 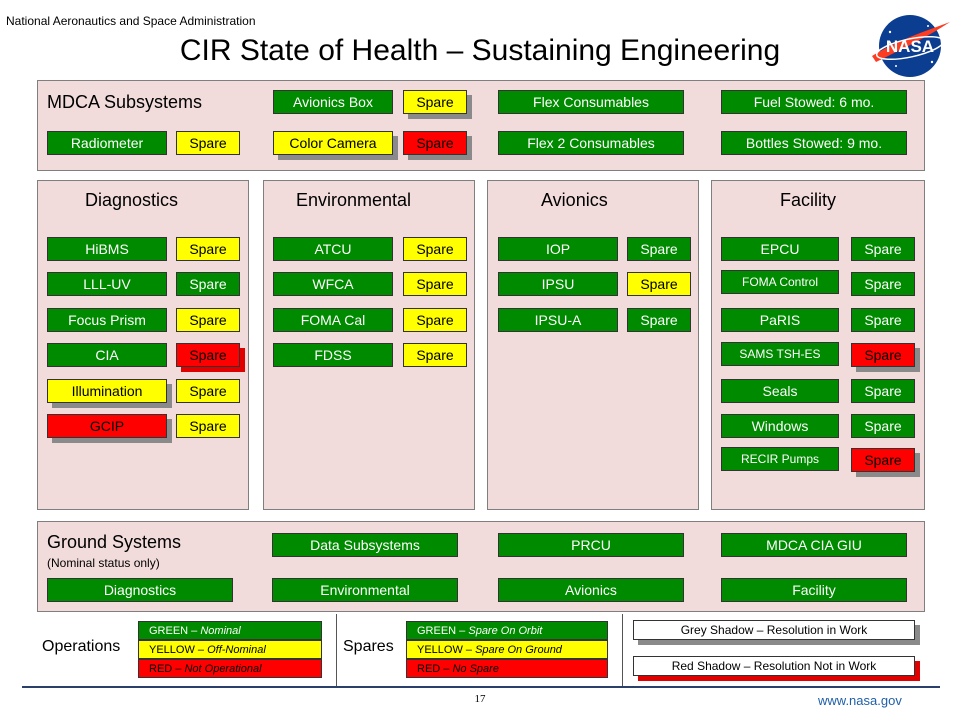 I want to click on operations-legend-label: Operations, so click(x=81, y=646).